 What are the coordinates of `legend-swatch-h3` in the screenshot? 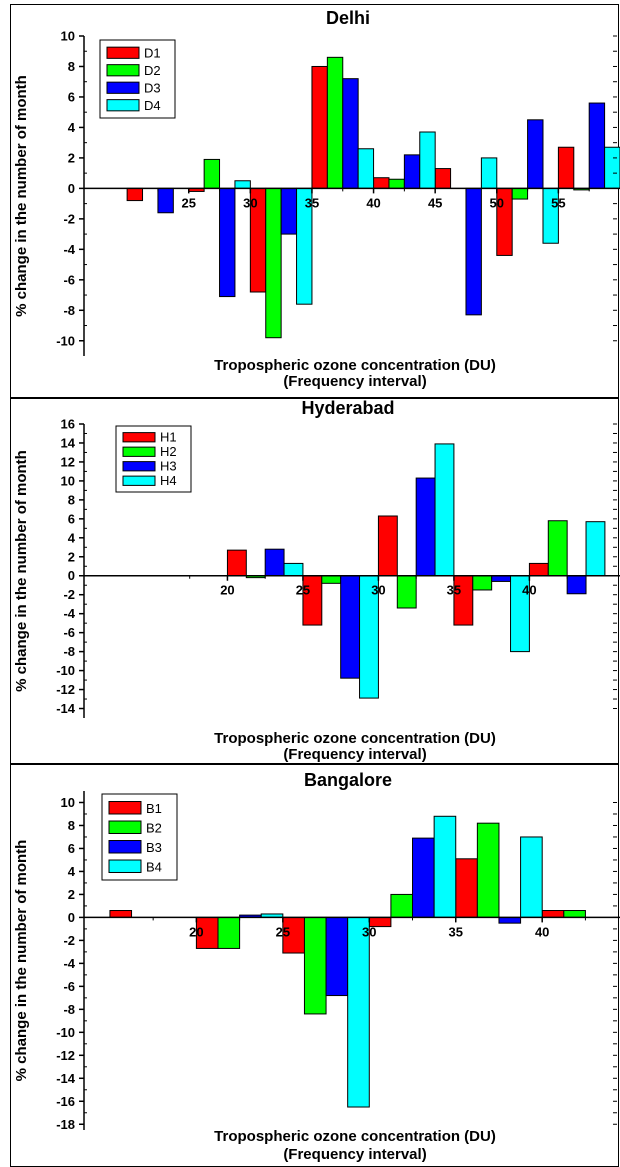 It's located at (139, 466).